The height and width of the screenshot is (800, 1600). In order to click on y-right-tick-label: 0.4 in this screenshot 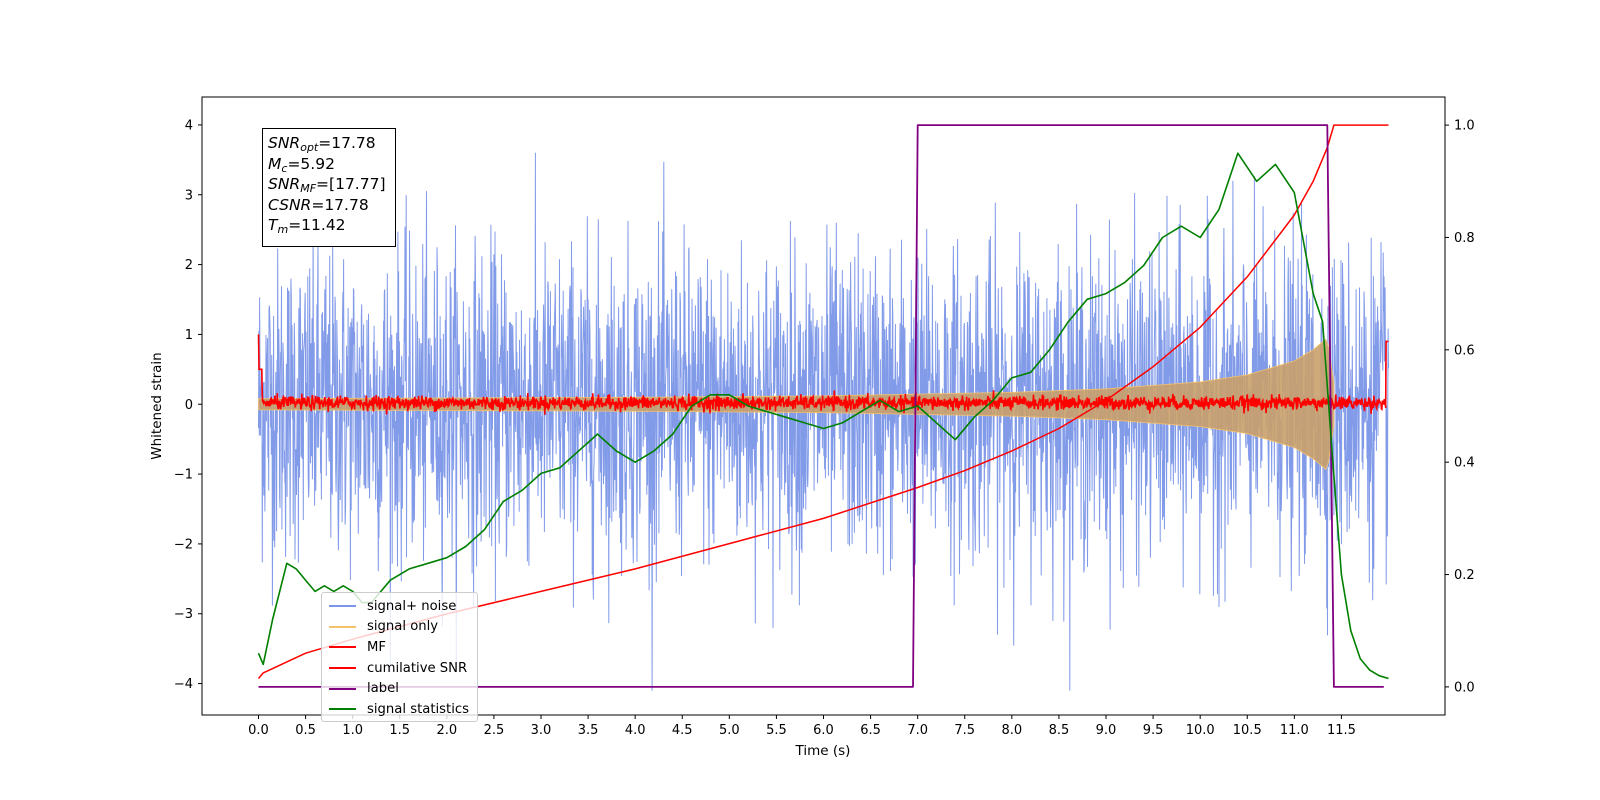, I will do `click(1464, 463)`.